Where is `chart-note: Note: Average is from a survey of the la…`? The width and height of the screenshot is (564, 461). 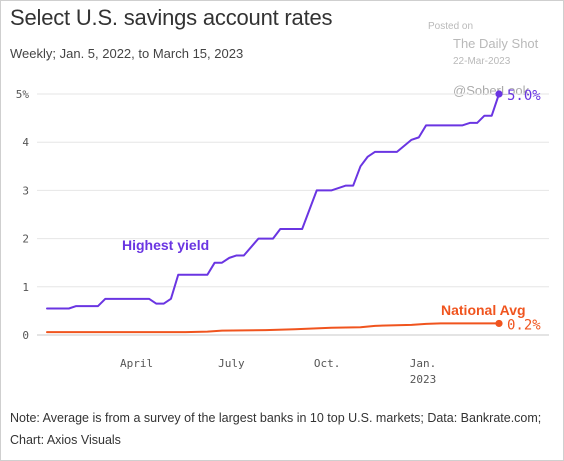 chart-note: Note: Average is from a survey of the la… is located at coordinates (276, 429).